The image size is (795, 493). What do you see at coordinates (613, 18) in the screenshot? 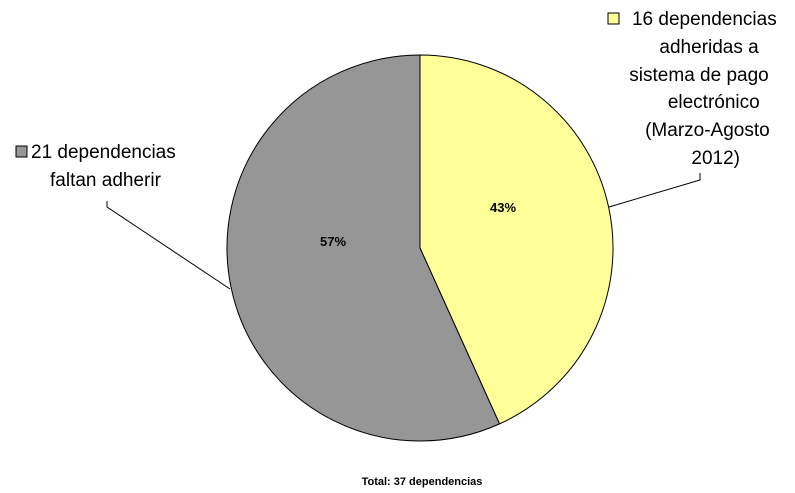
I see `legend-marker-adheridas` at bounding box center [613, 18].